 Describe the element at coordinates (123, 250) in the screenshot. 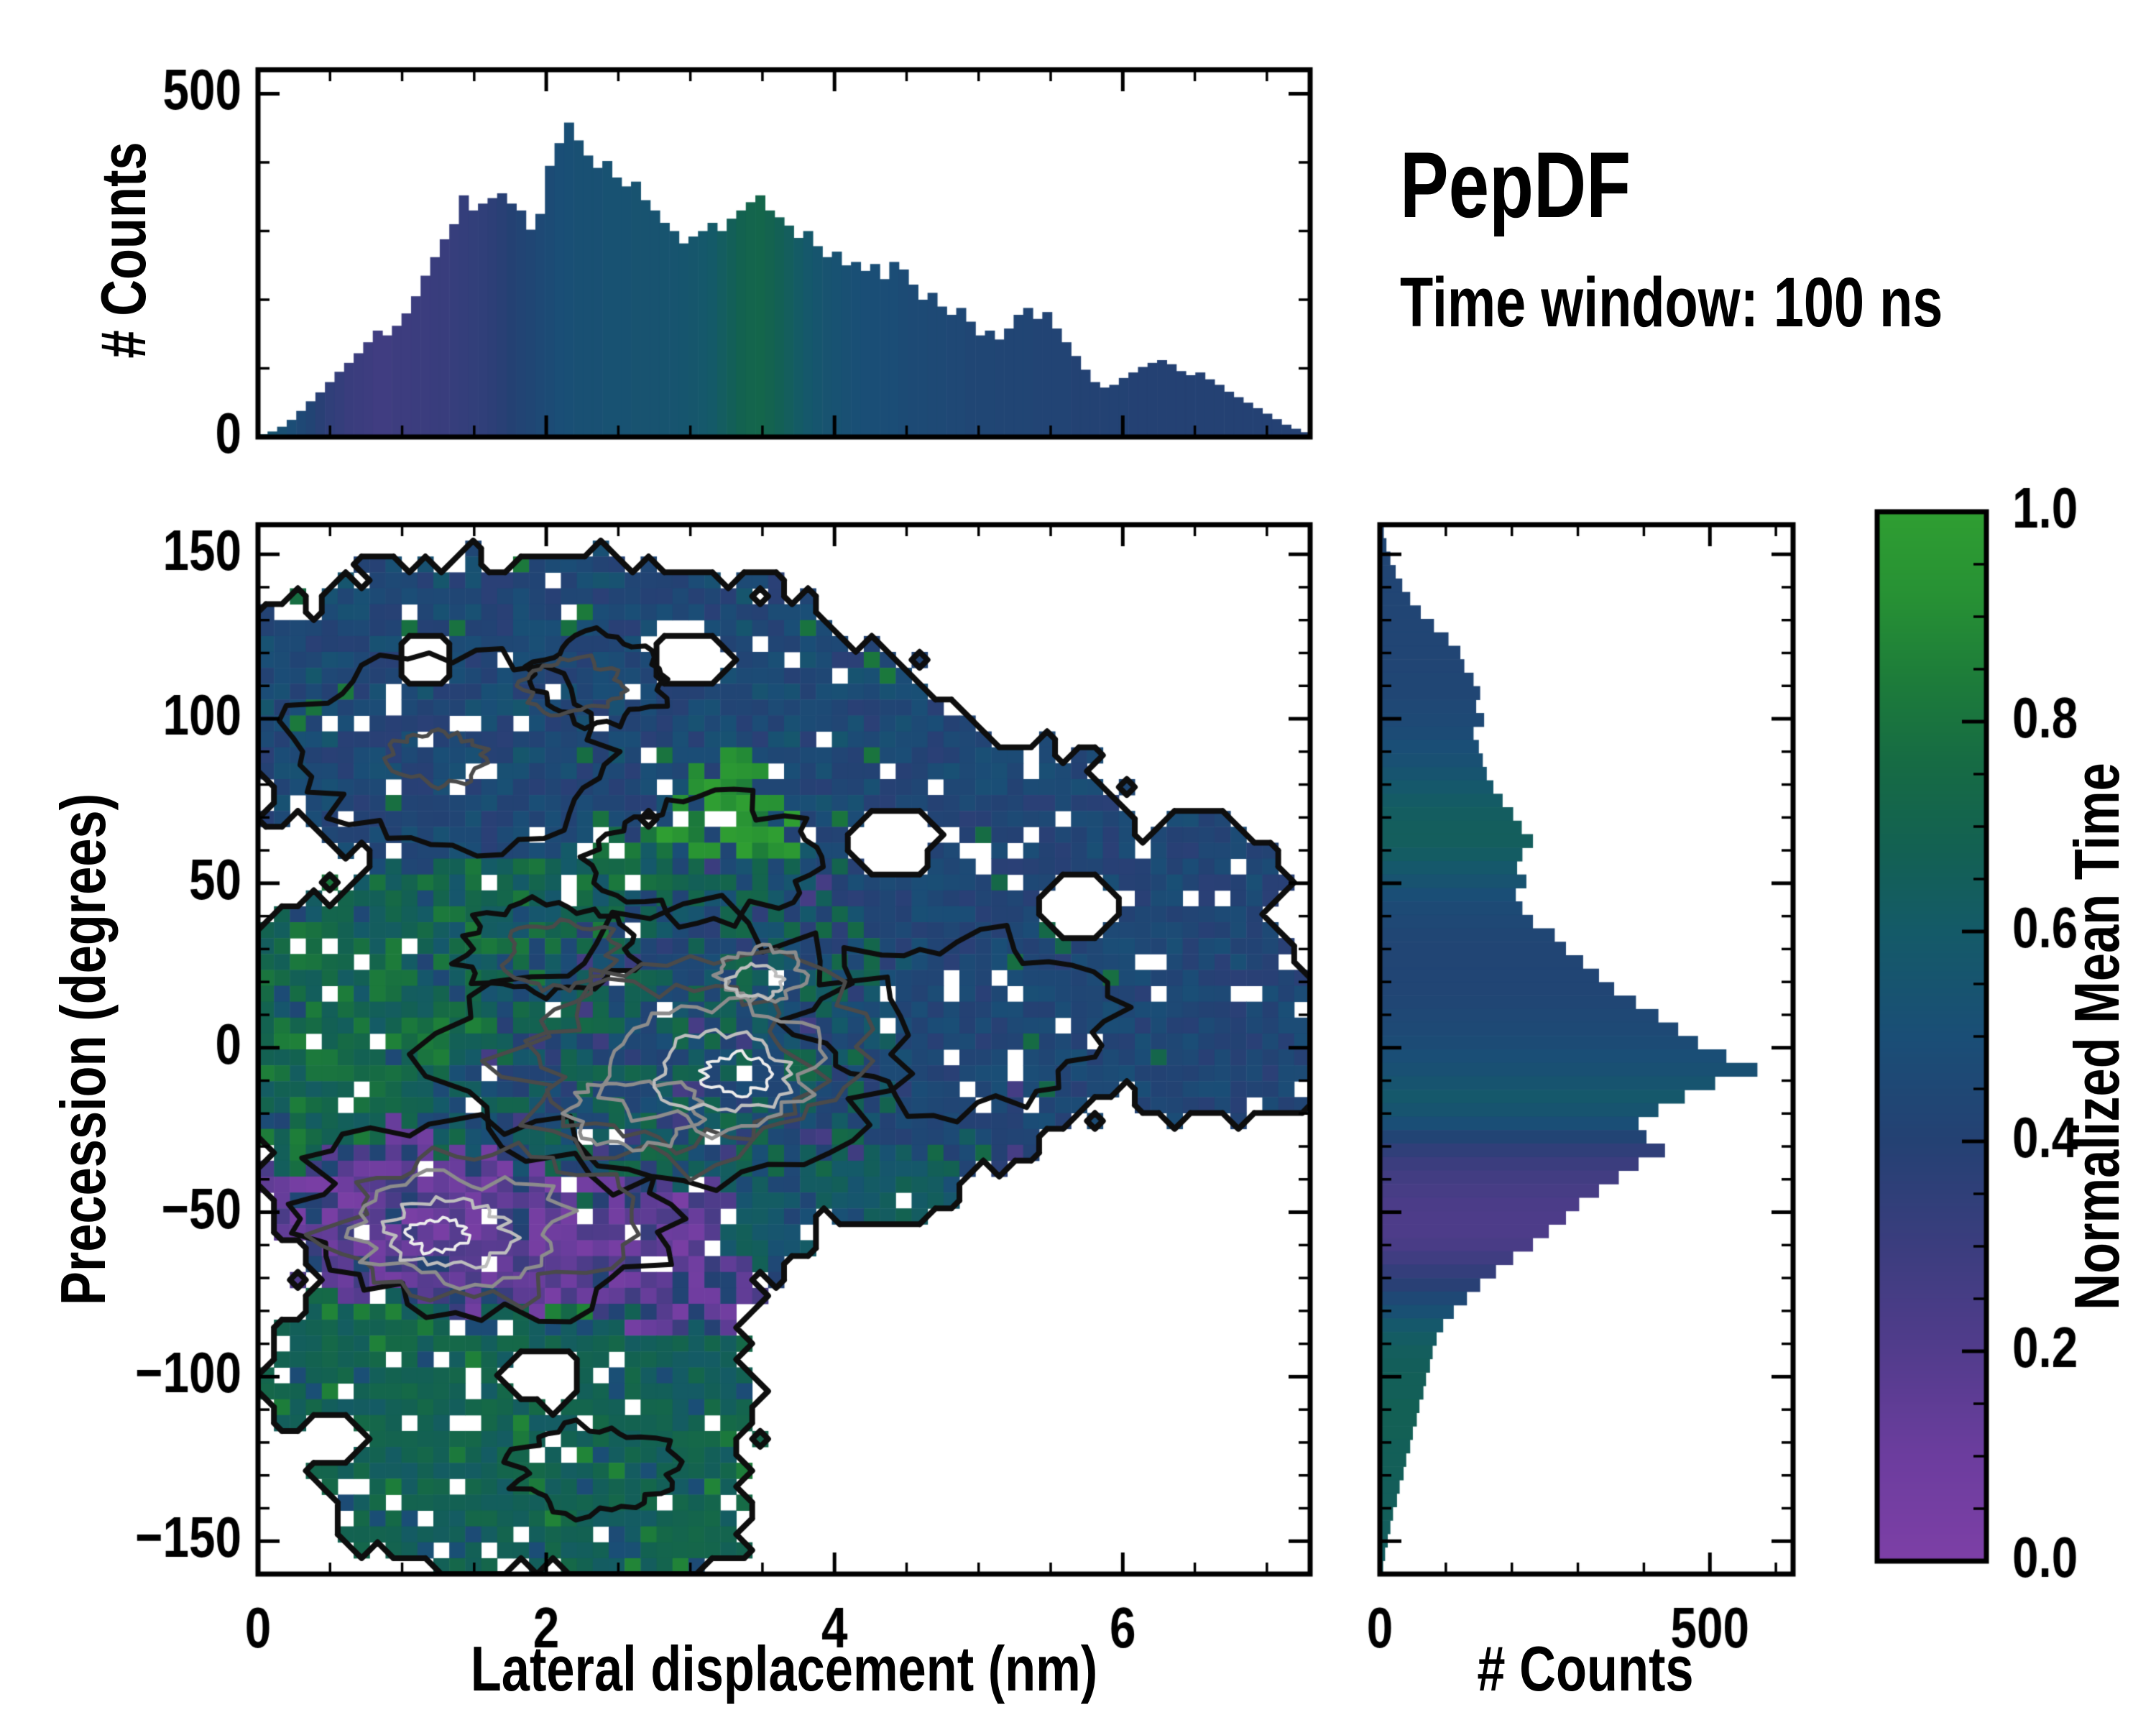

I see `top-hist-y-axis-label: # Counts` at that location.